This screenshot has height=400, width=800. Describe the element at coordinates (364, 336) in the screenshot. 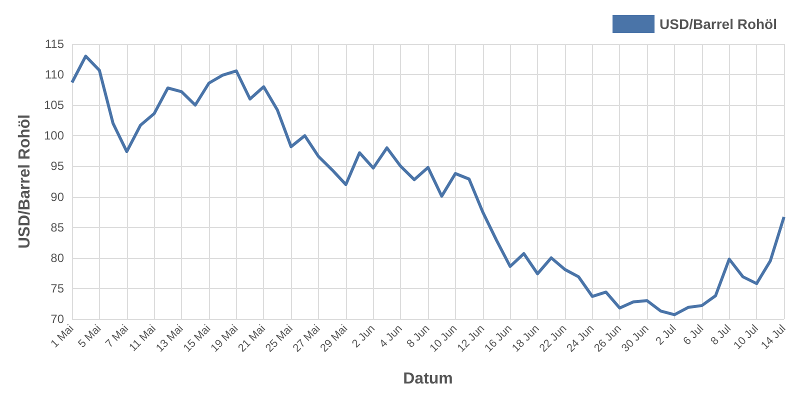

I see `x-tick-label: 2 Jun` at that location.